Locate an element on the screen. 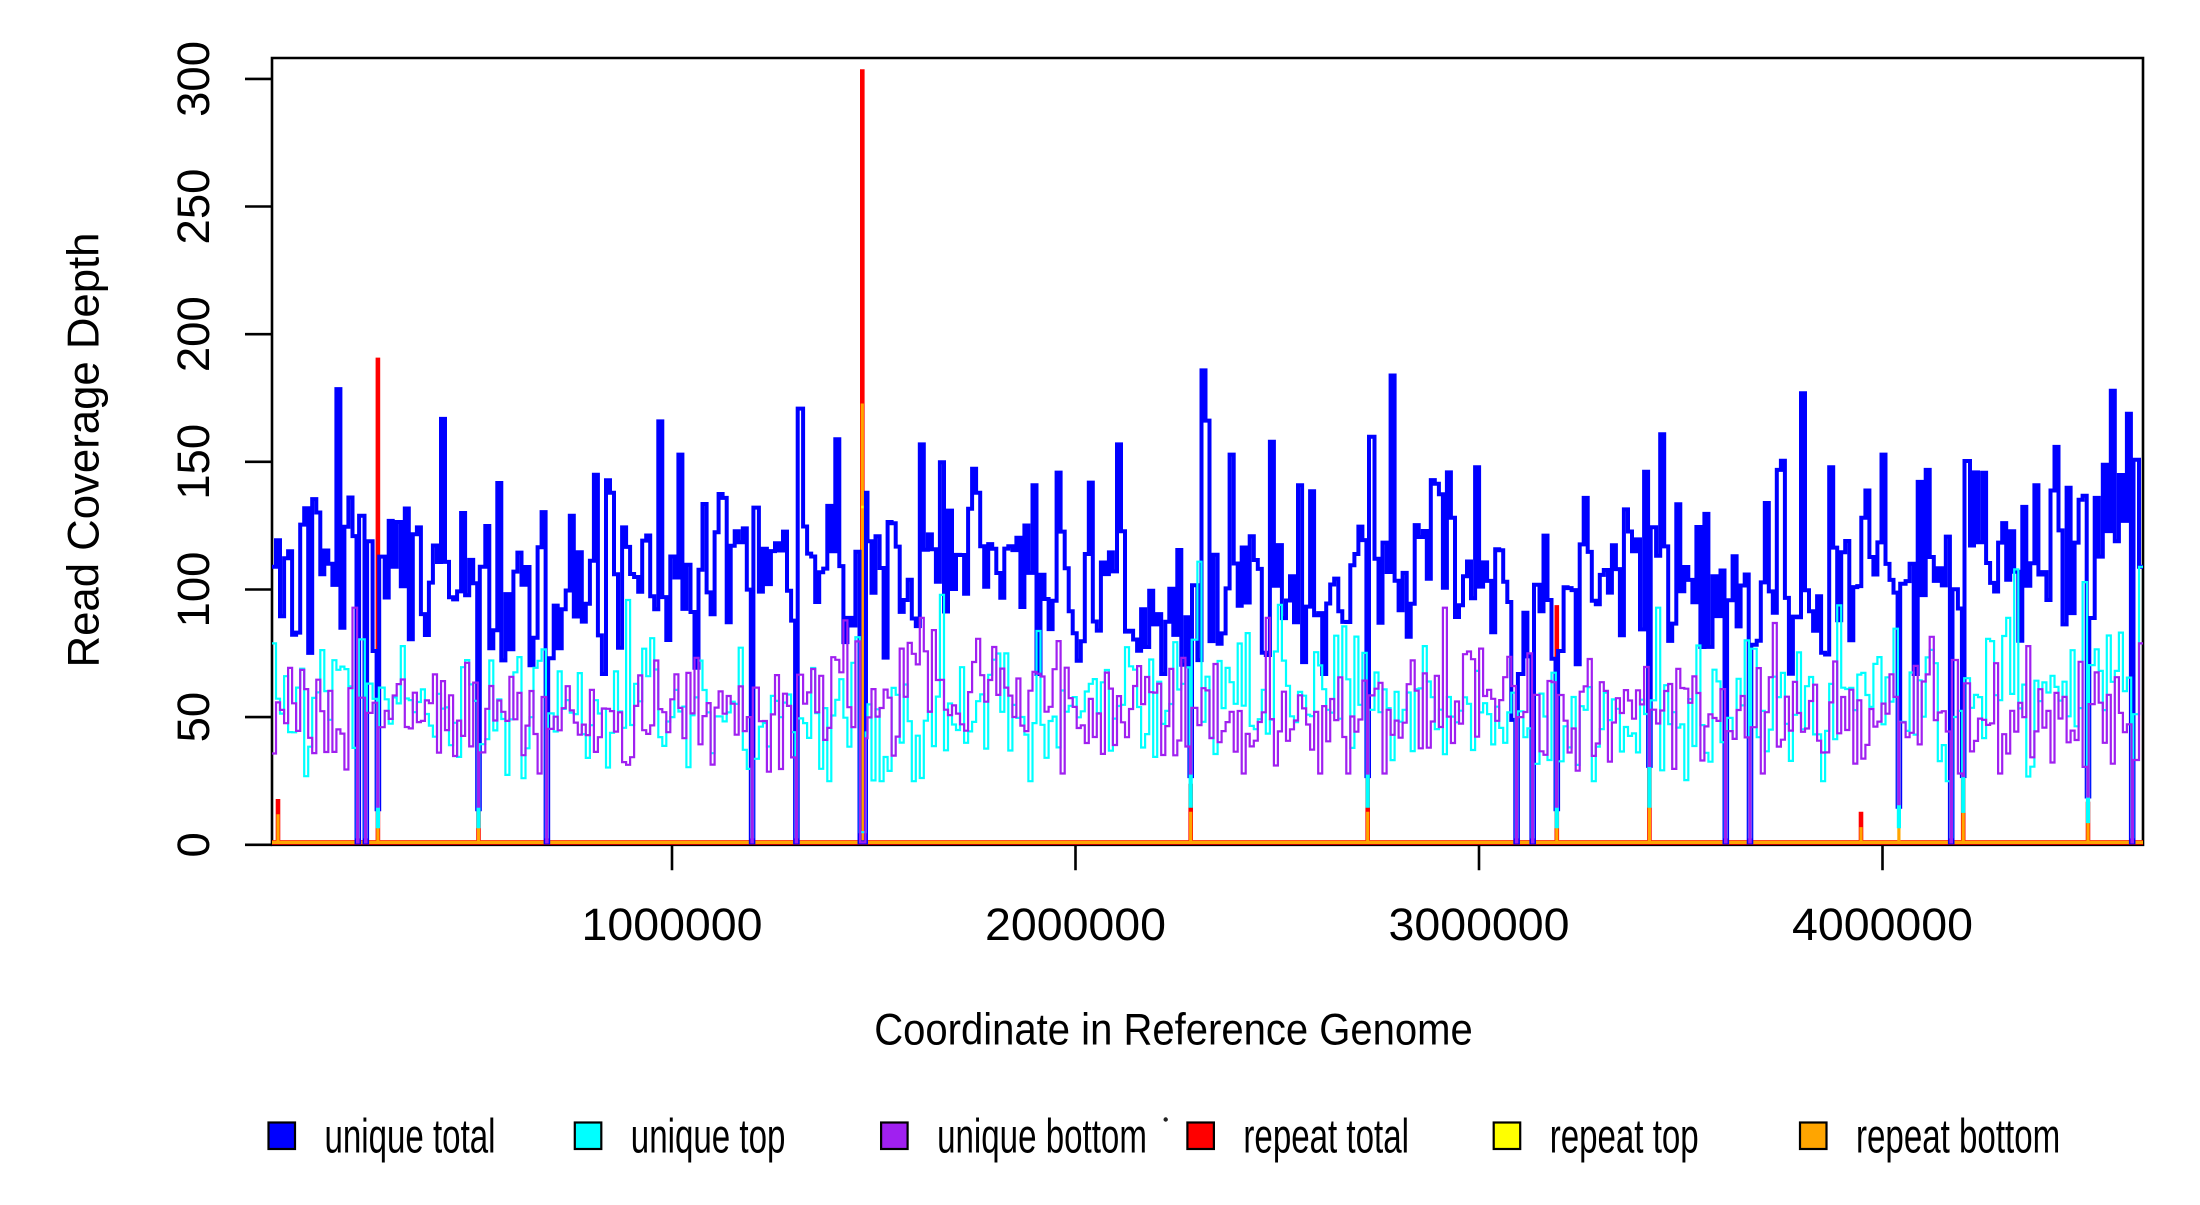 This screenshot has width=2200, height=1205. svg-text: 4000000 is located at coordinates (1882, 924).